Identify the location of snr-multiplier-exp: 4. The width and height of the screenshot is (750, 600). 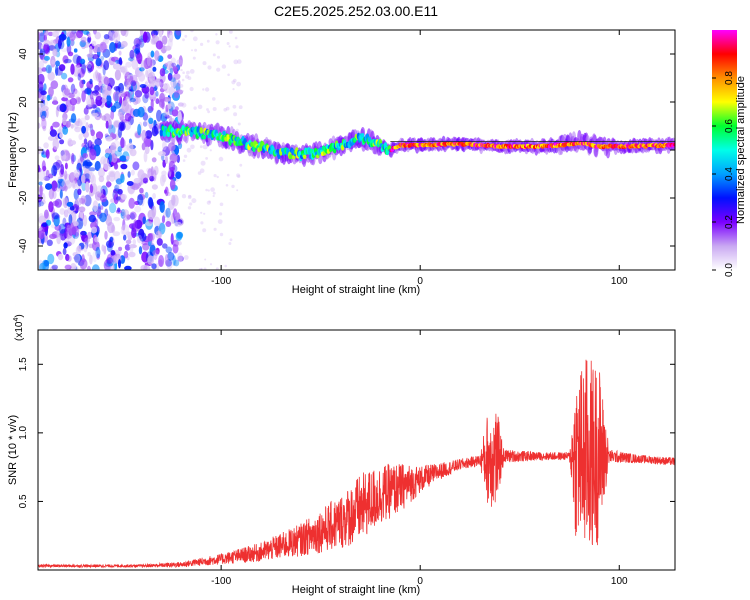
(16, 320).